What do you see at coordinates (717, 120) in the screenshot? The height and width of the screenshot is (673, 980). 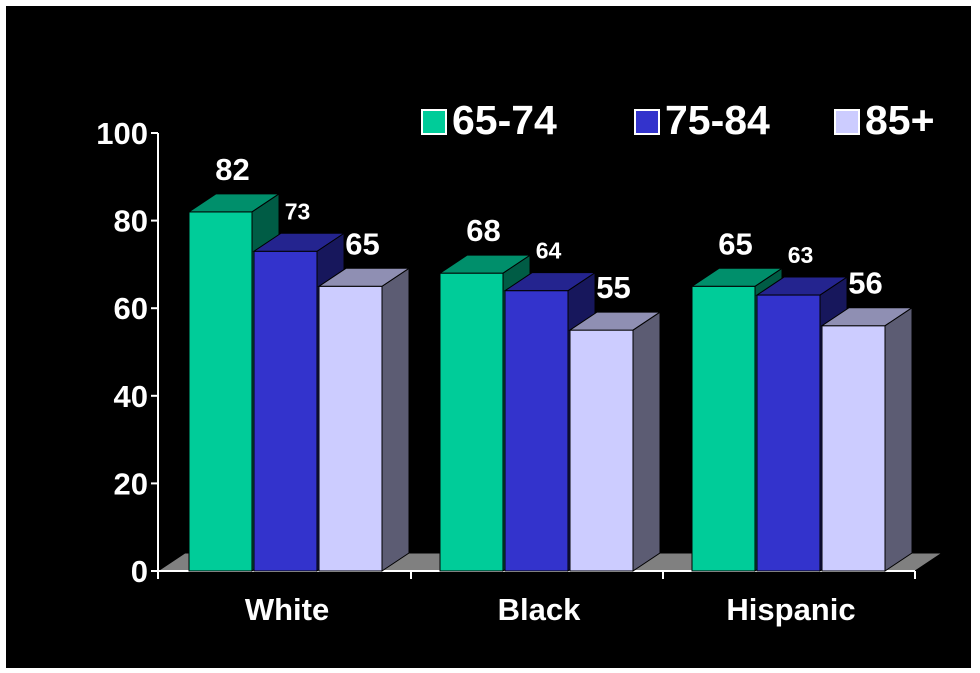 I see `legend-label: 75-84` at bounding box center [717, 120].